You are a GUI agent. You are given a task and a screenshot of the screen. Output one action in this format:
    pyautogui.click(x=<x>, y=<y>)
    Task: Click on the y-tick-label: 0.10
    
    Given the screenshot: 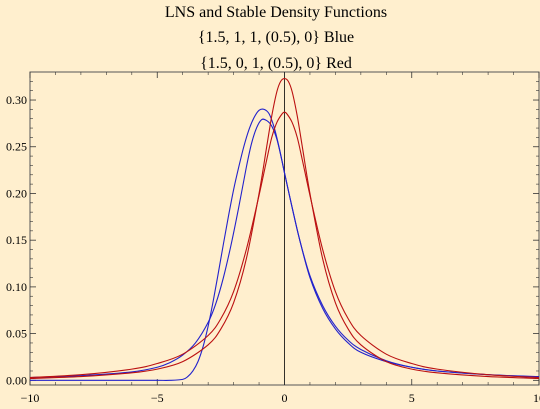 What is the action you would take?
    pyautogui.click(x=16, y=287)
    